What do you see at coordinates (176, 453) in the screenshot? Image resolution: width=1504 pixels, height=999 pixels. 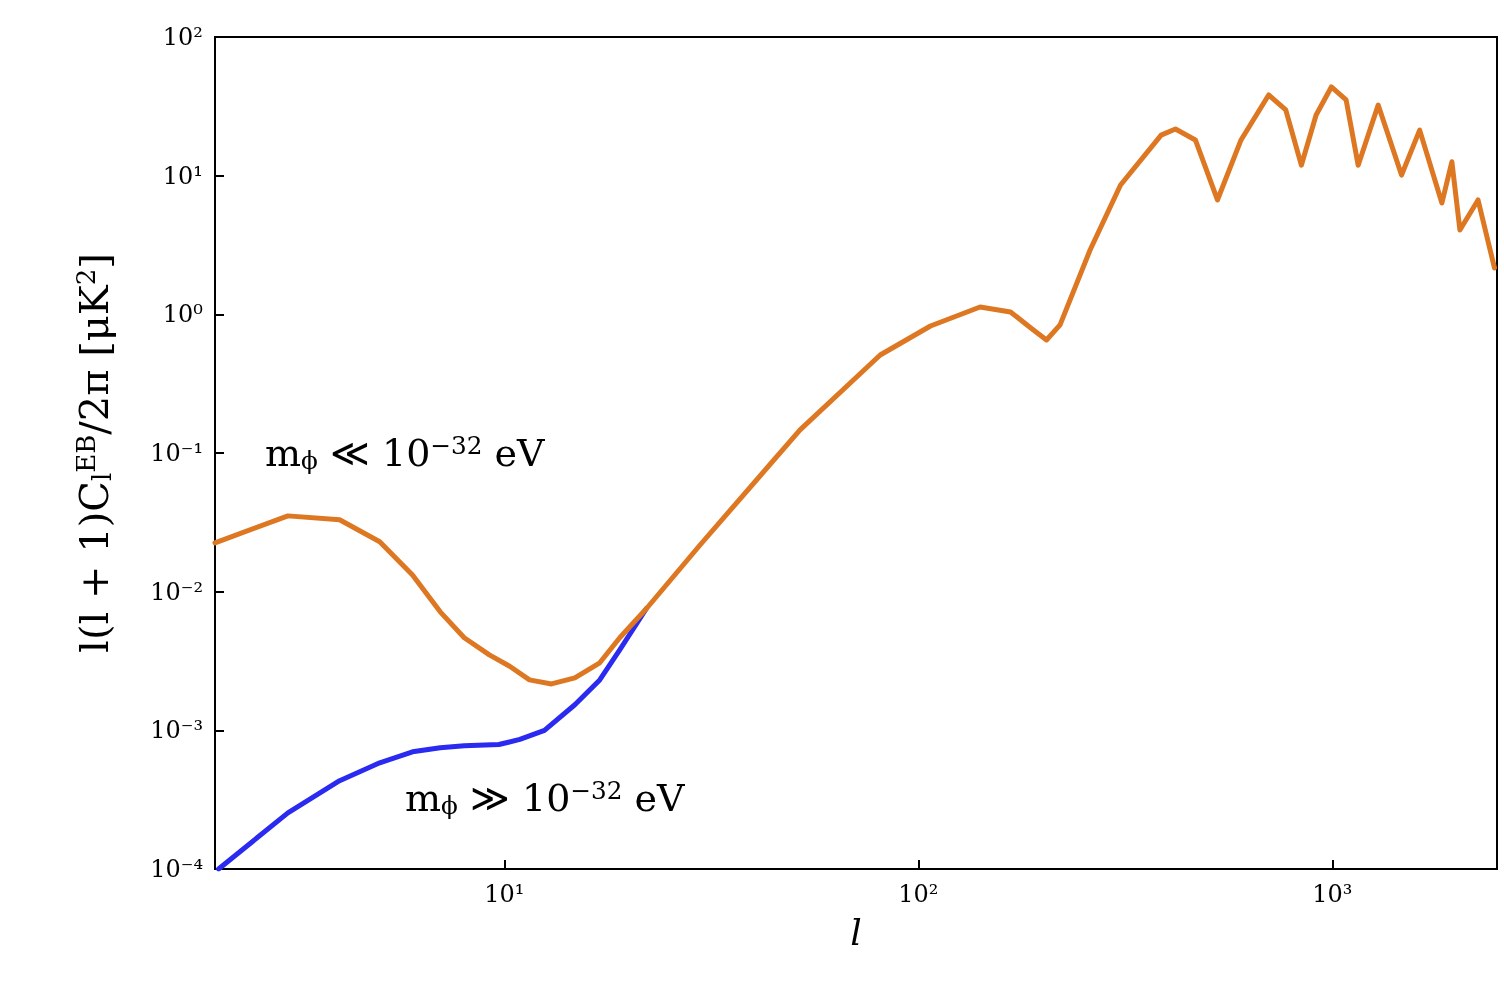 I see `y-tick-label: 10⁻¹` at bounding box center [176, 453].